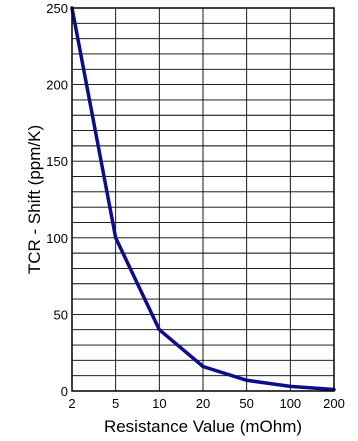 The image size is (358, 441). Describe the element at coordinates (290, 403) in the screenshot. I see `x-tick-label: 100` at that location.